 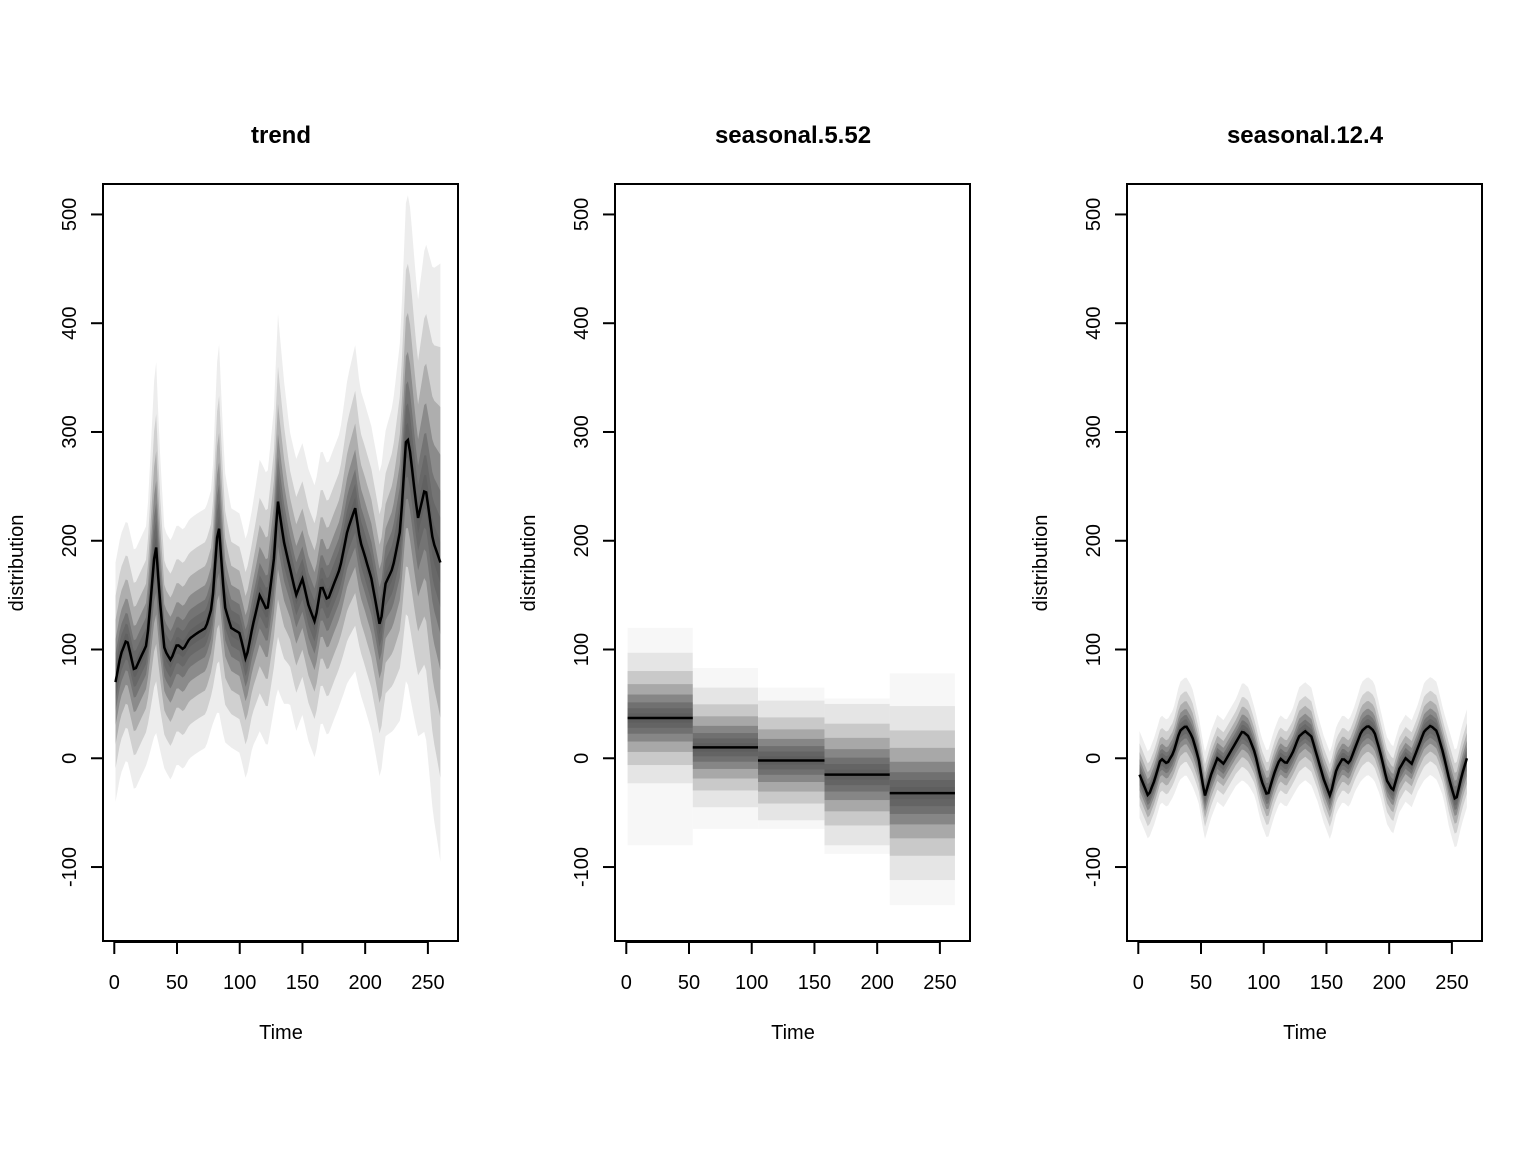 I want to click on panel-title: trend, so click(x=281, y=135).